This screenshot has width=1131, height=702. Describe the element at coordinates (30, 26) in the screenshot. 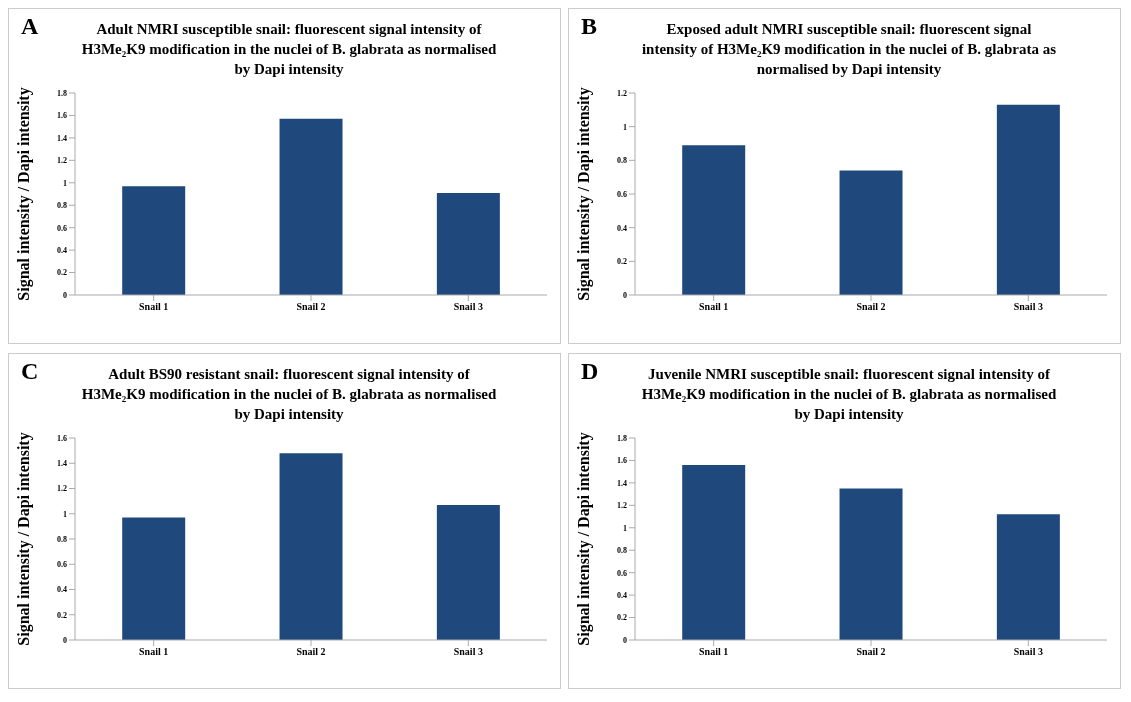

I see `text: A` at that location.